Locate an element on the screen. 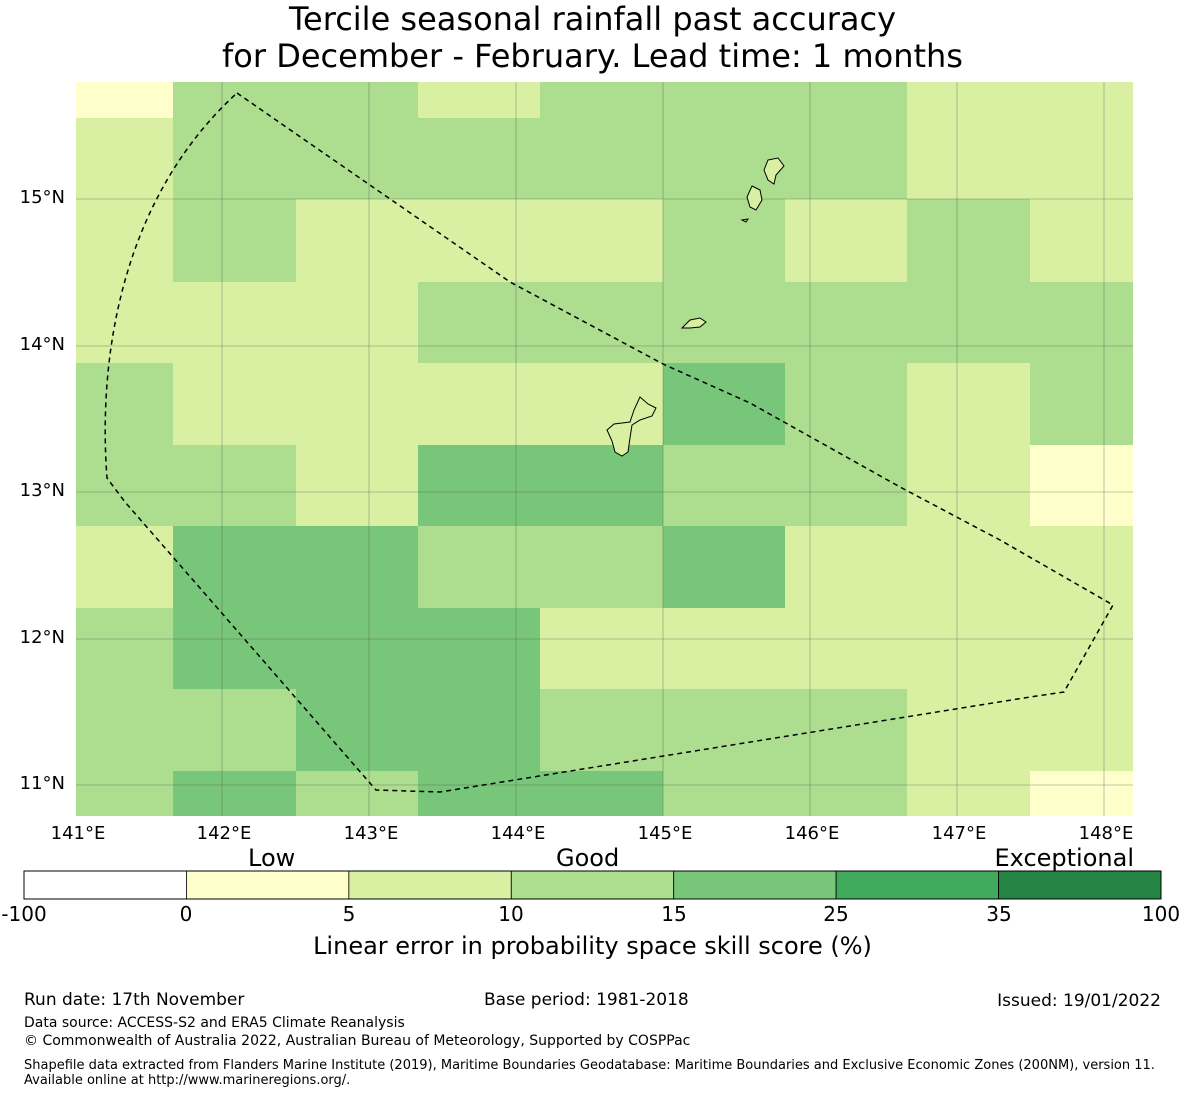 The image size is (1185, 1095). island-guam is located at coordinates (631, 426).